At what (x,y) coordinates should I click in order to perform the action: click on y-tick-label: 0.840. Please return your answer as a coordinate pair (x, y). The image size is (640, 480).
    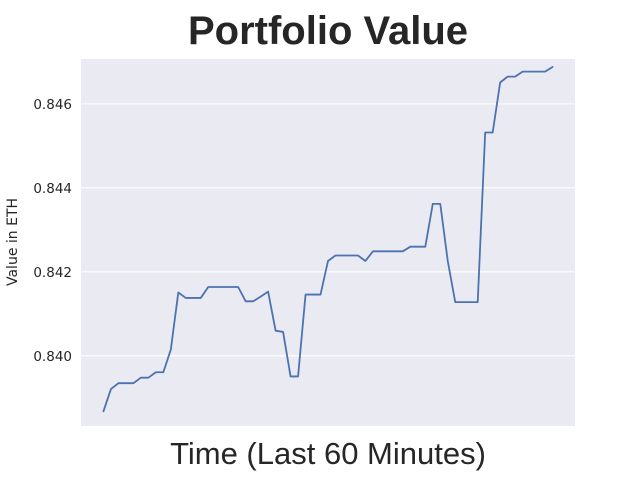
    Looking at the image, I should click on (52, 357).